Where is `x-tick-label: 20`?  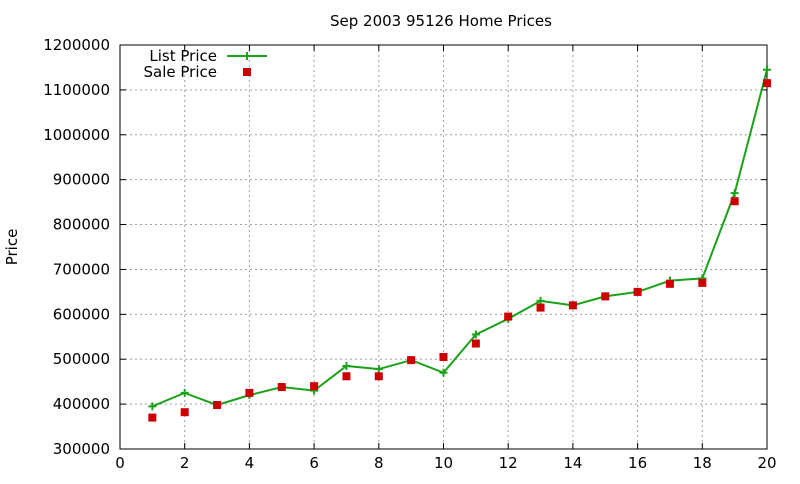 x-tick-label: 20 is located at coordinates (766, 463).